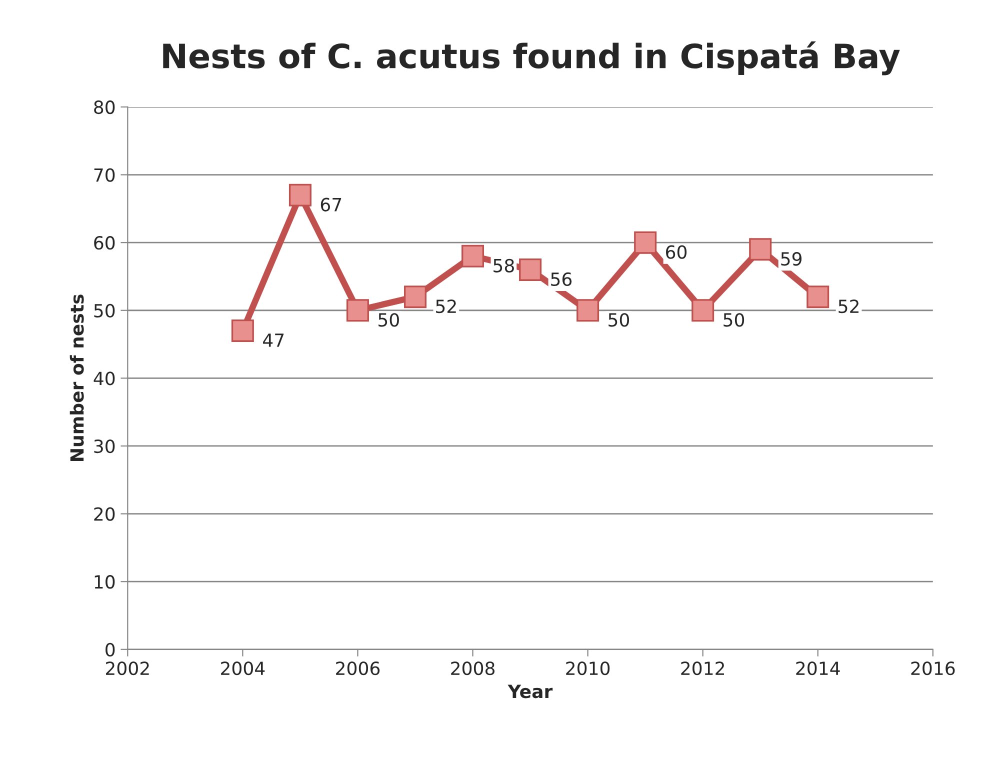  I want to click on data-label: 47, so click(273, 340).